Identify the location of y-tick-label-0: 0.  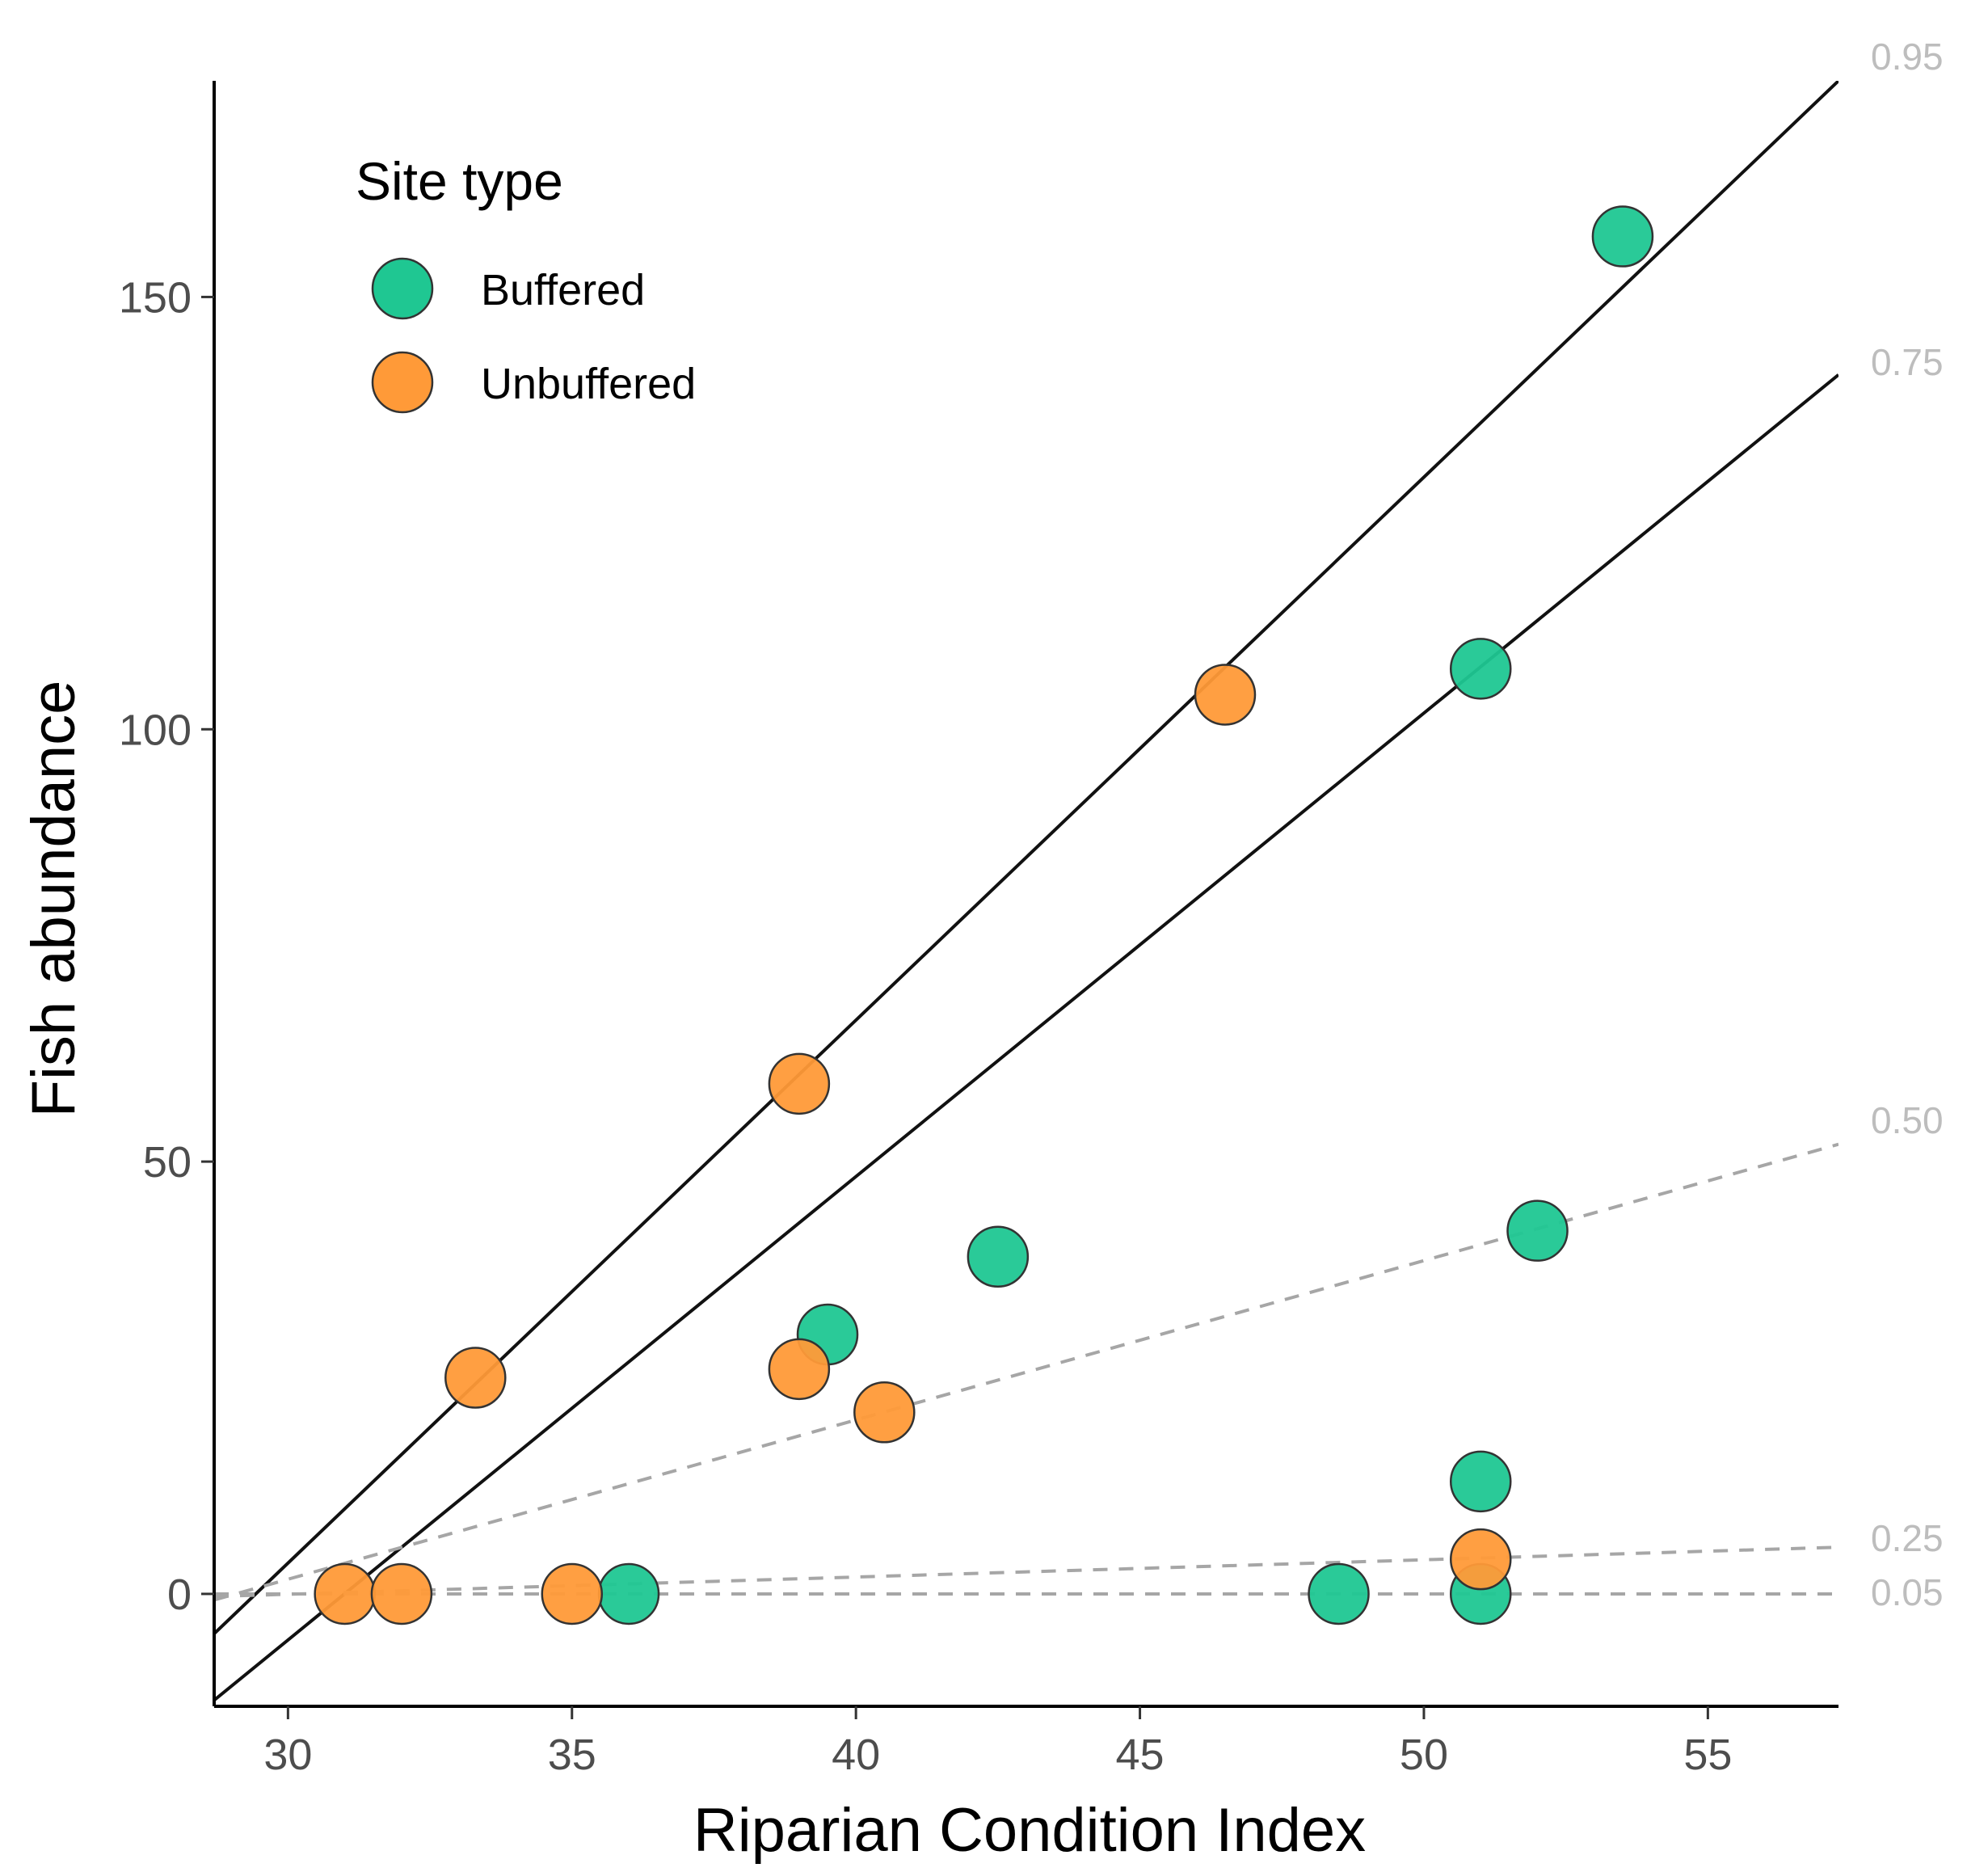
(179, 1595).